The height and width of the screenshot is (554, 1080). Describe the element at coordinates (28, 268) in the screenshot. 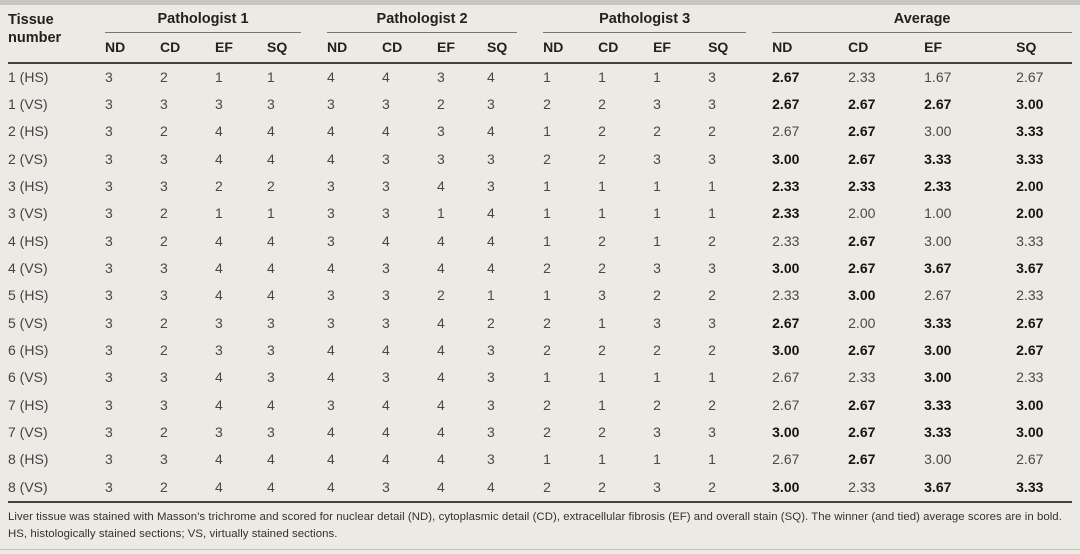

I see `row-label: 4 (VS)` at that location.